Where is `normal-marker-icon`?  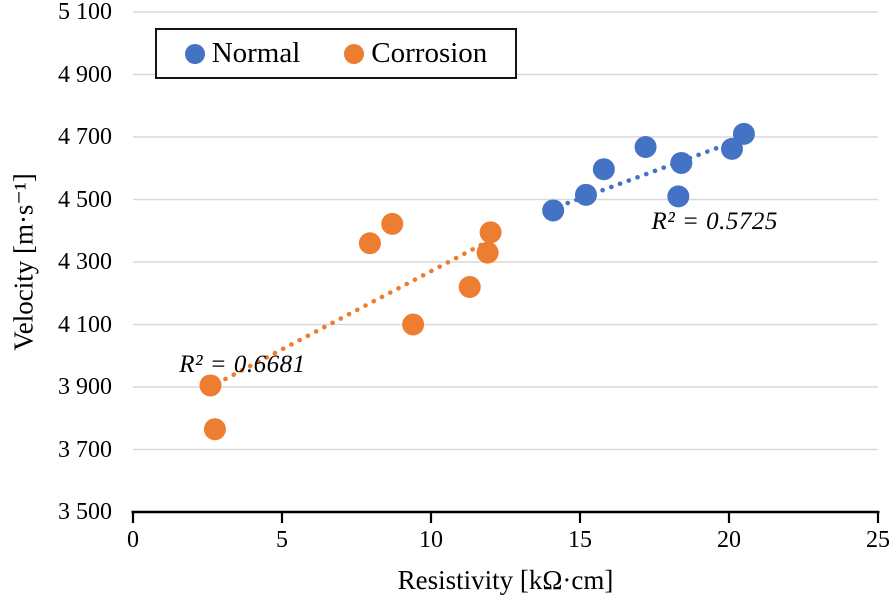 normal-marker-icon is located at coordinates (194, 53).